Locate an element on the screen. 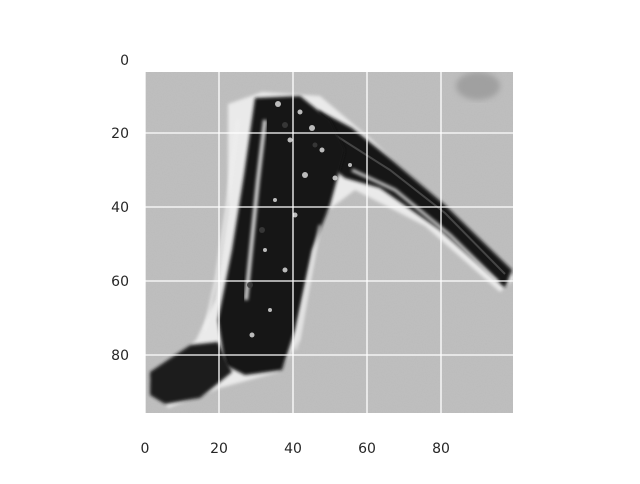 The width and height of the screenshot is (640, 484). y-tick-labels: 0 20 40 60 80 is located at coordinates (120, 208).